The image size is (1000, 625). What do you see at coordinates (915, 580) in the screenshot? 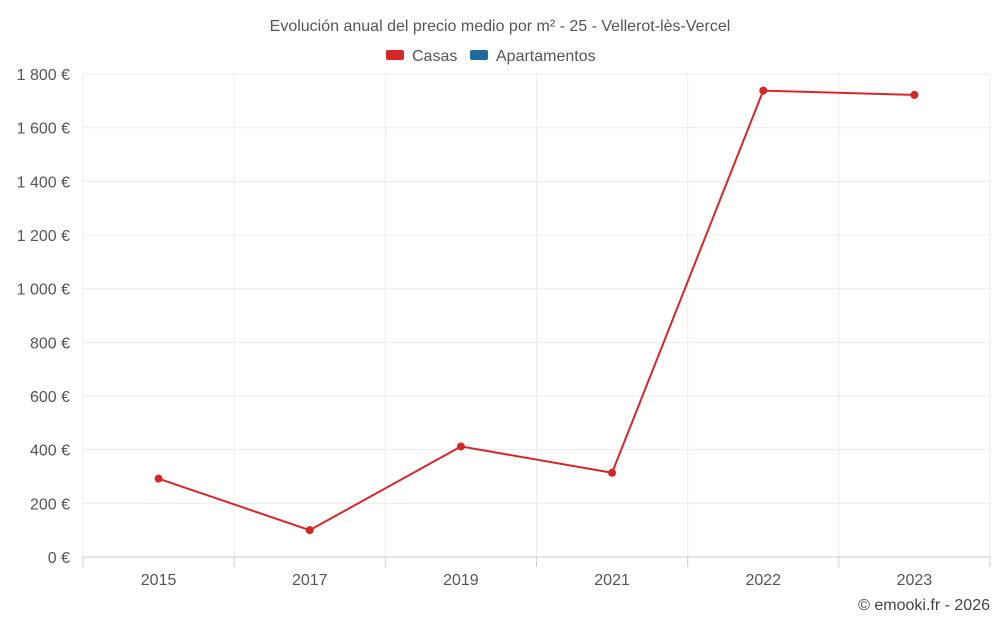
I see `x-tick-label: 2023` at bounding box center [915, 580].